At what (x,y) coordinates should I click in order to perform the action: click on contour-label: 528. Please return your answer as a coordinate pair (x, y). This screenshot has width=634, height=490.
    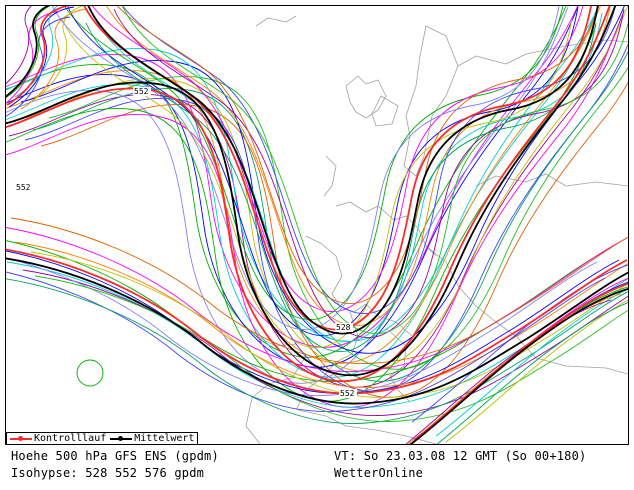
    Looking at the image, I should click on (343, 327).